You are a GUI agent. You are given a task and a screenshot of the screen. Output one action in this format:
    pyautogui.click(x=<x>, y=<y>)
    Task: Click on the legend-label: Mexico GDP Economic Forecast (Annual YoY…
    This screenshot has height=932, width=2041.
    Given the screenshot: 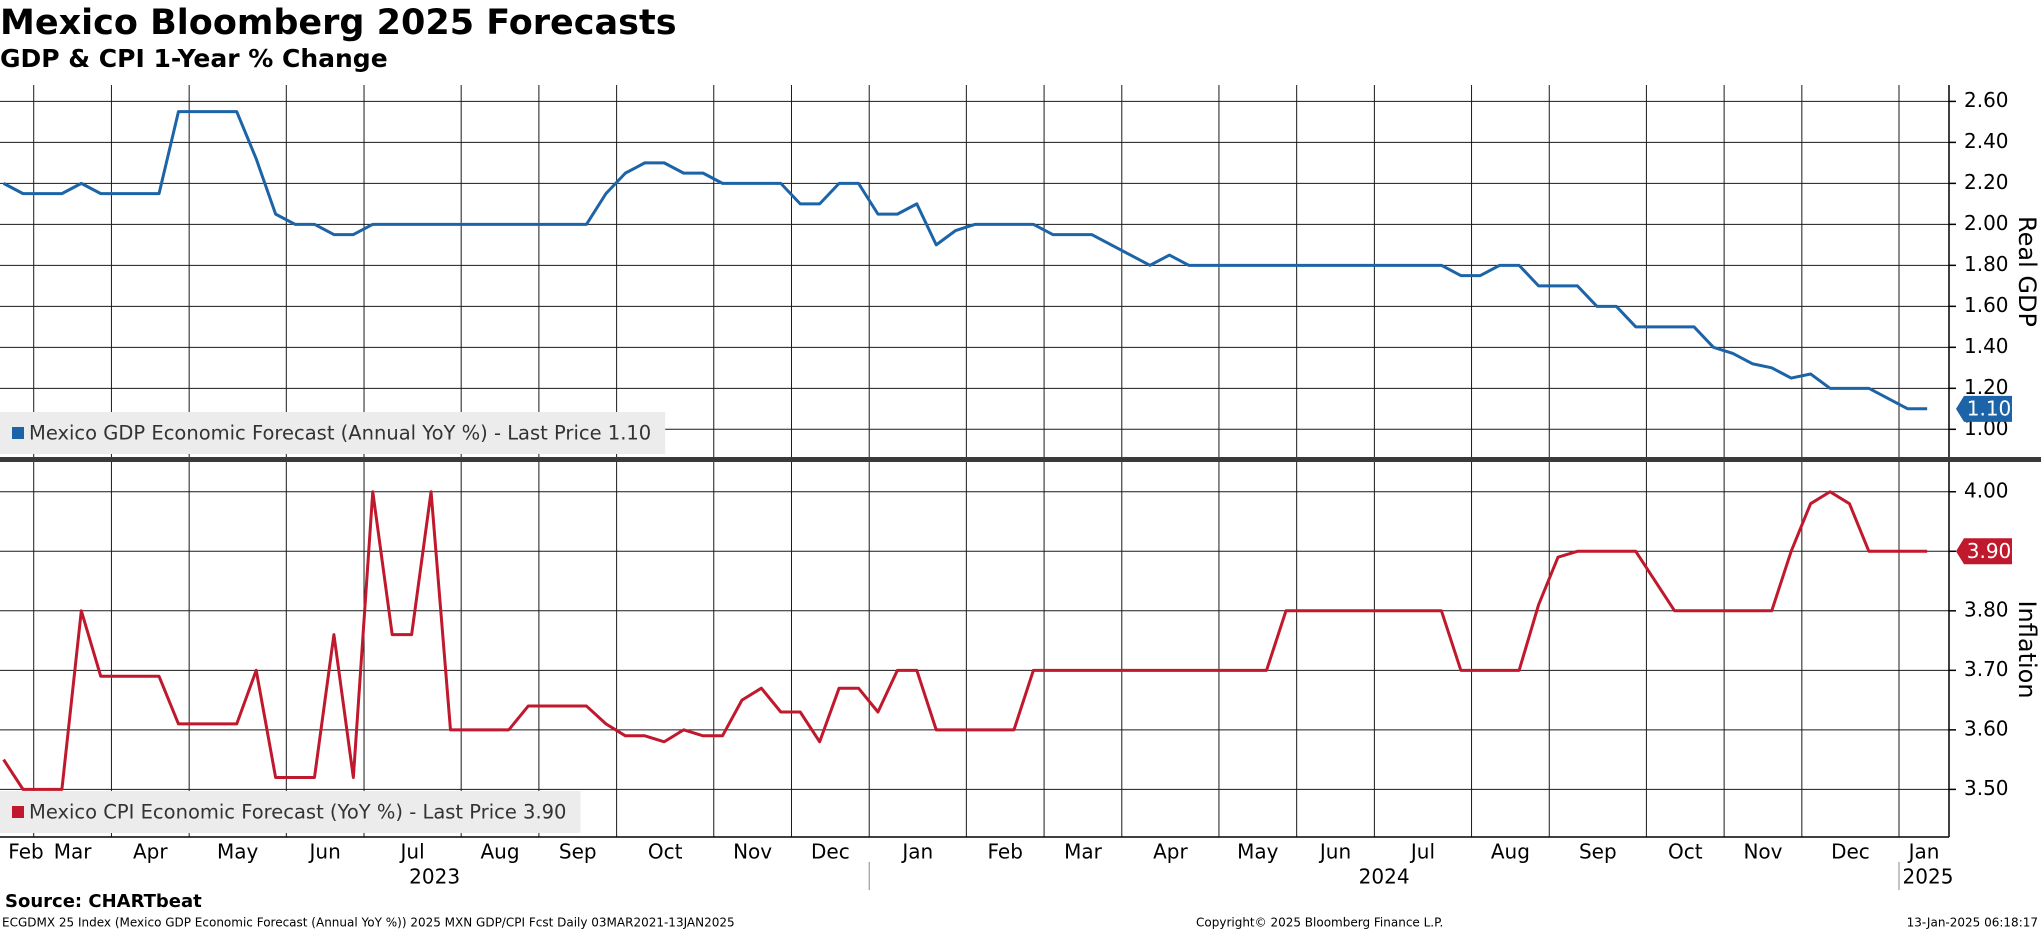 What is the action you would take?
    pyautogui.click(x=340, y=433)
    